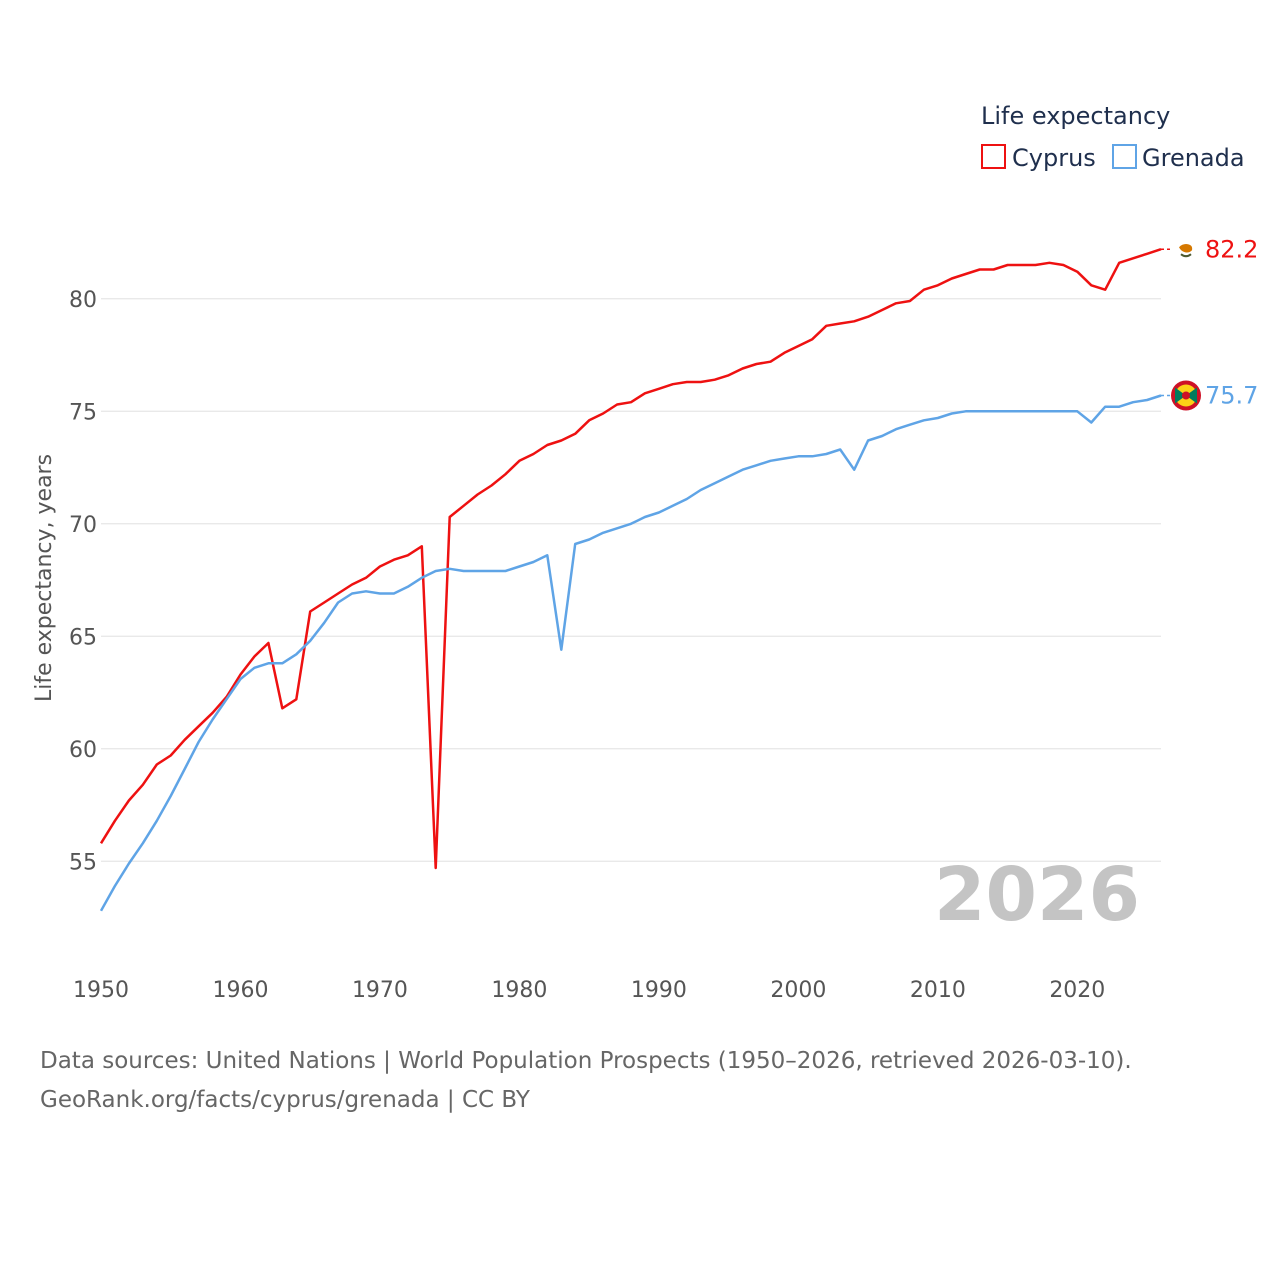 Image resolution: width=1280 pixels, height=1280 pixels. I want to click on end-marker-grenada: 75.7, so click(1214, 395).